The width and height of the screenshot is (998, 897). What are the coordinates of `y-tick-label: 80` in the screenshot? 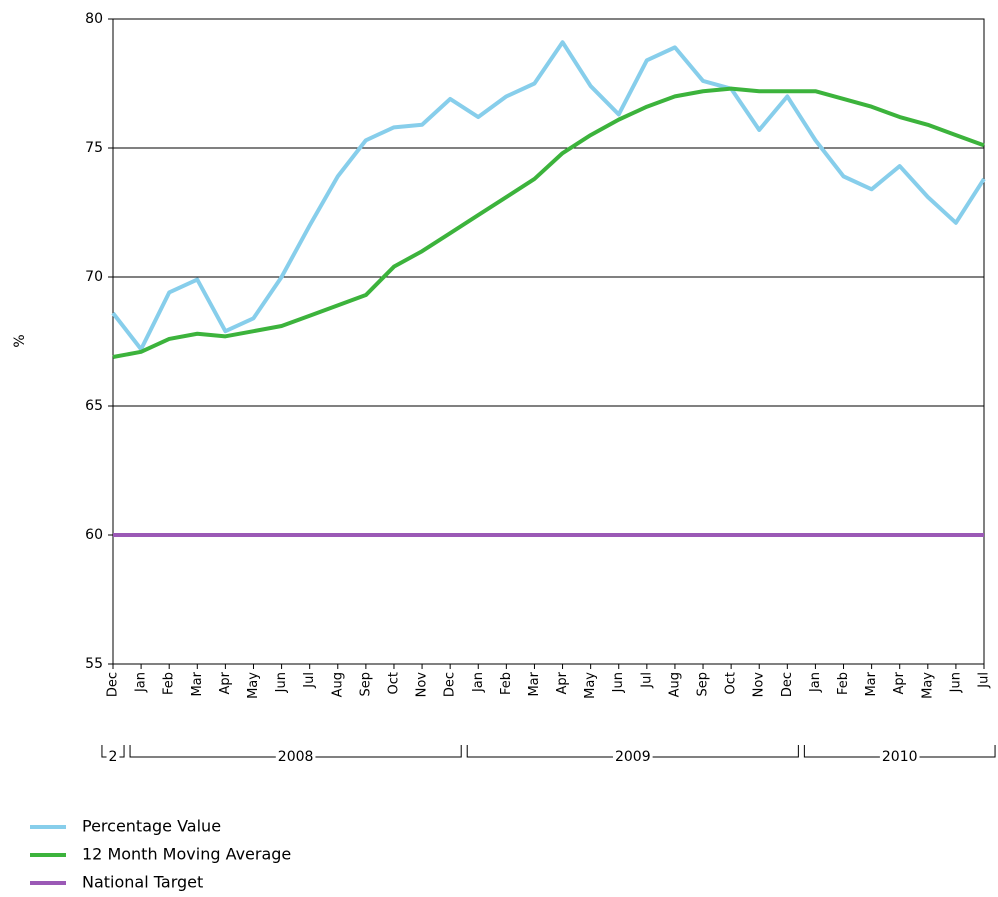 It's located at (94, 19).